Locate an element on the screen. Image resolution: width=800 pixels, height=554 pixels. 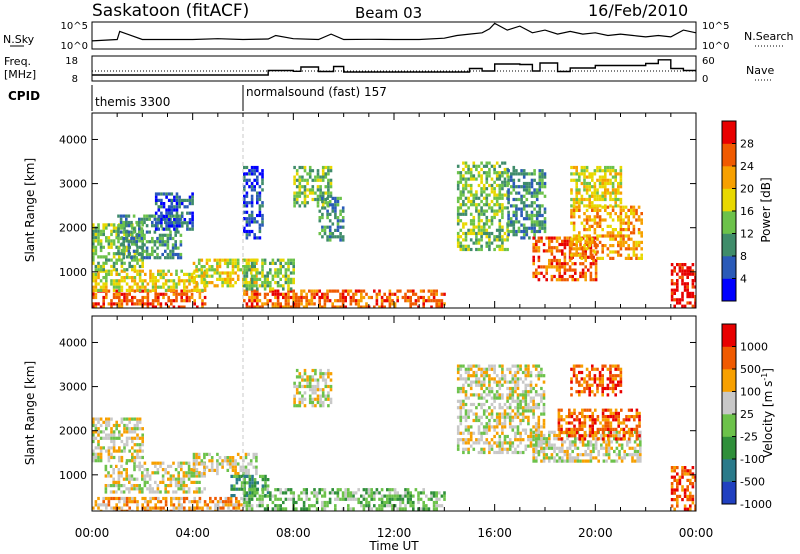
noise-sky-series is located at coordinates (394, 32).